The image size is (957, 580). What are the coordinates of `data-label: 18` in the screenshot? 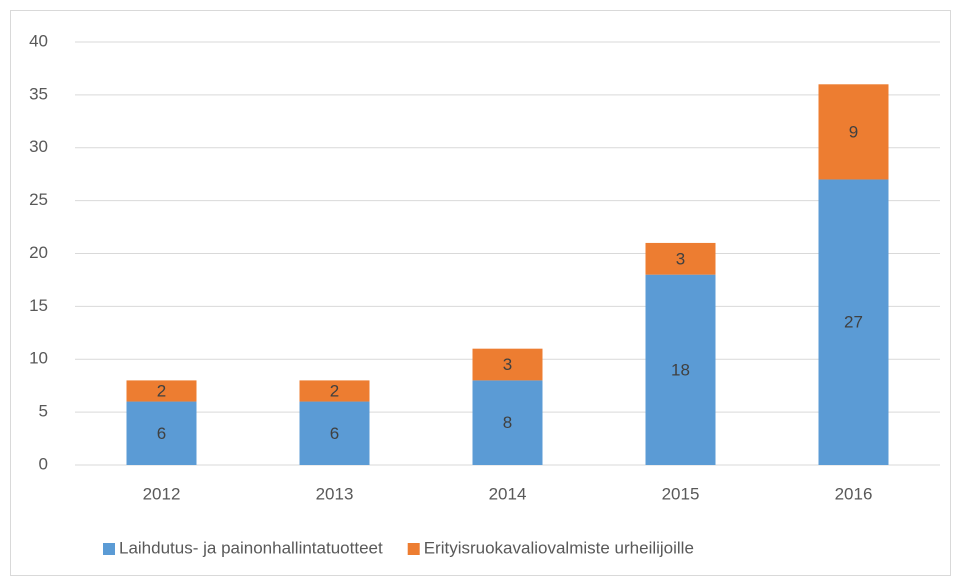 It's located at (680, 369).